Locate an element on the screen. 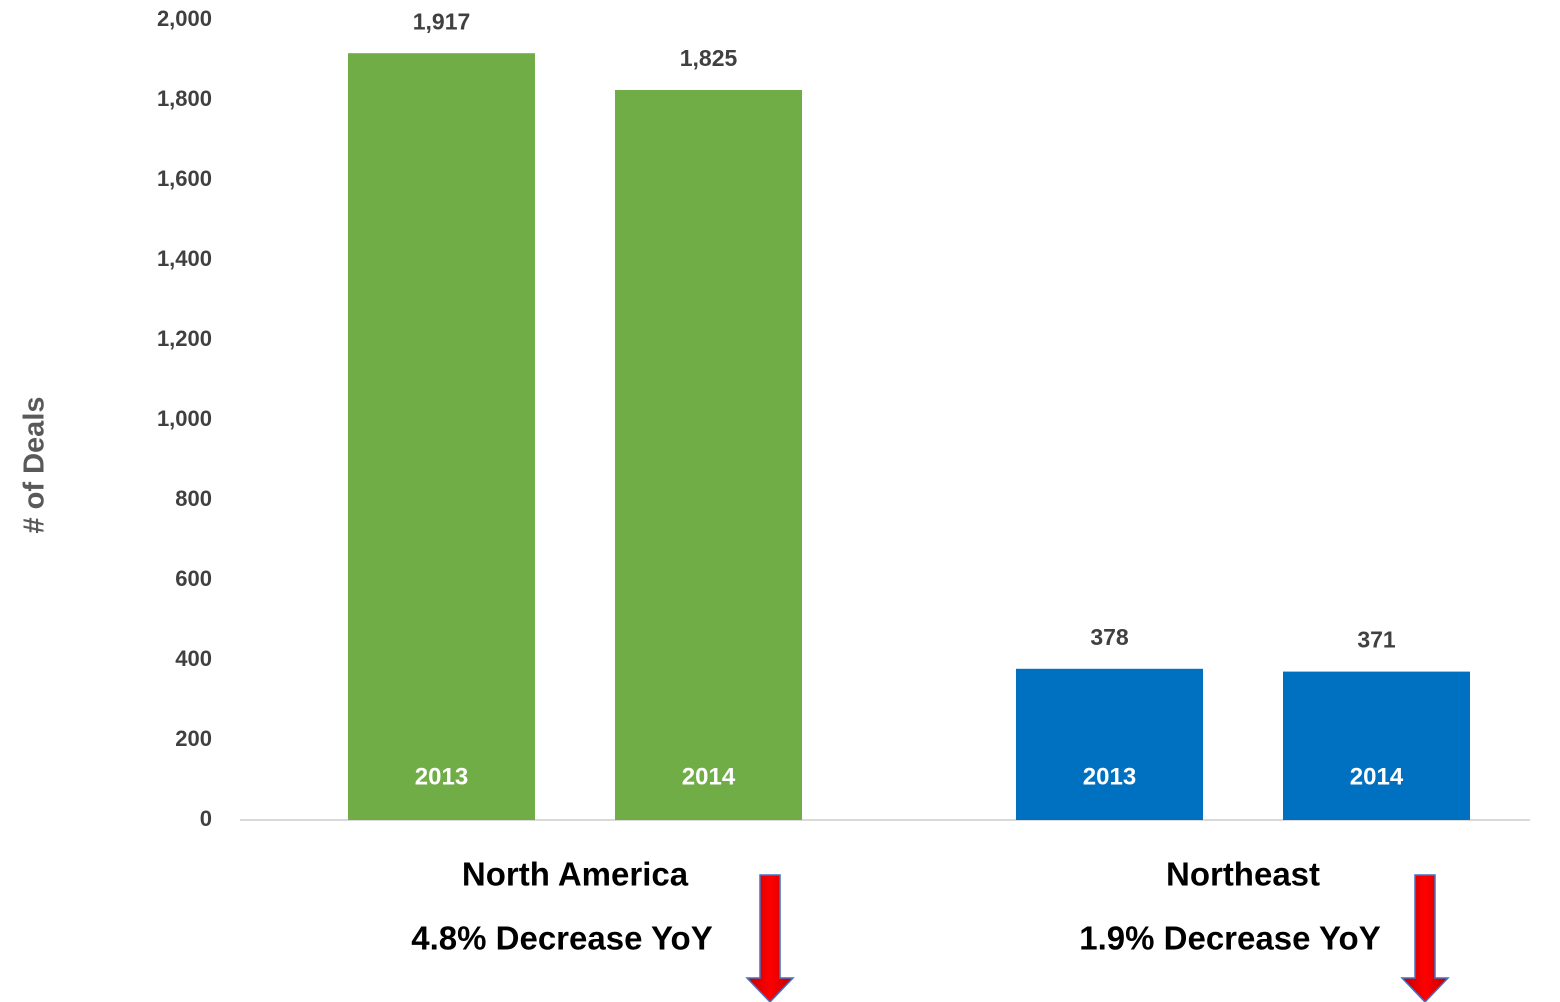  y-tick-label: 1,000 is located at coordinates (184, 418).